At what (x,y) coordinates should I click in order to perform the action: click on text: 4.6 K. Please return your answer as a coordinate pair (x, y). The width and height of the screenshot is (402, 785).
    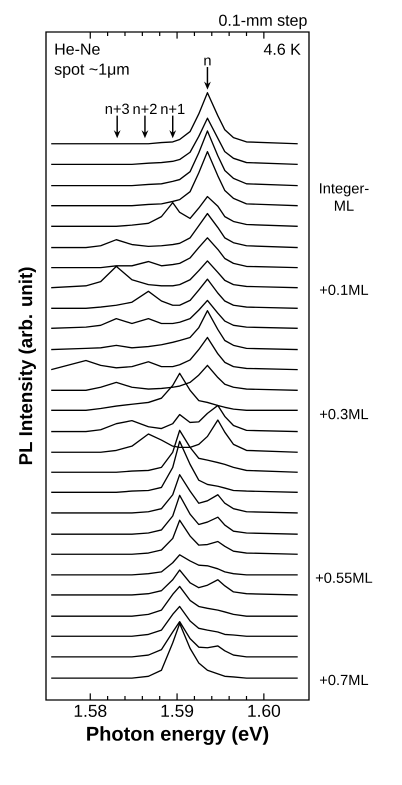
    Looking at the image, I should click on (282, 49).